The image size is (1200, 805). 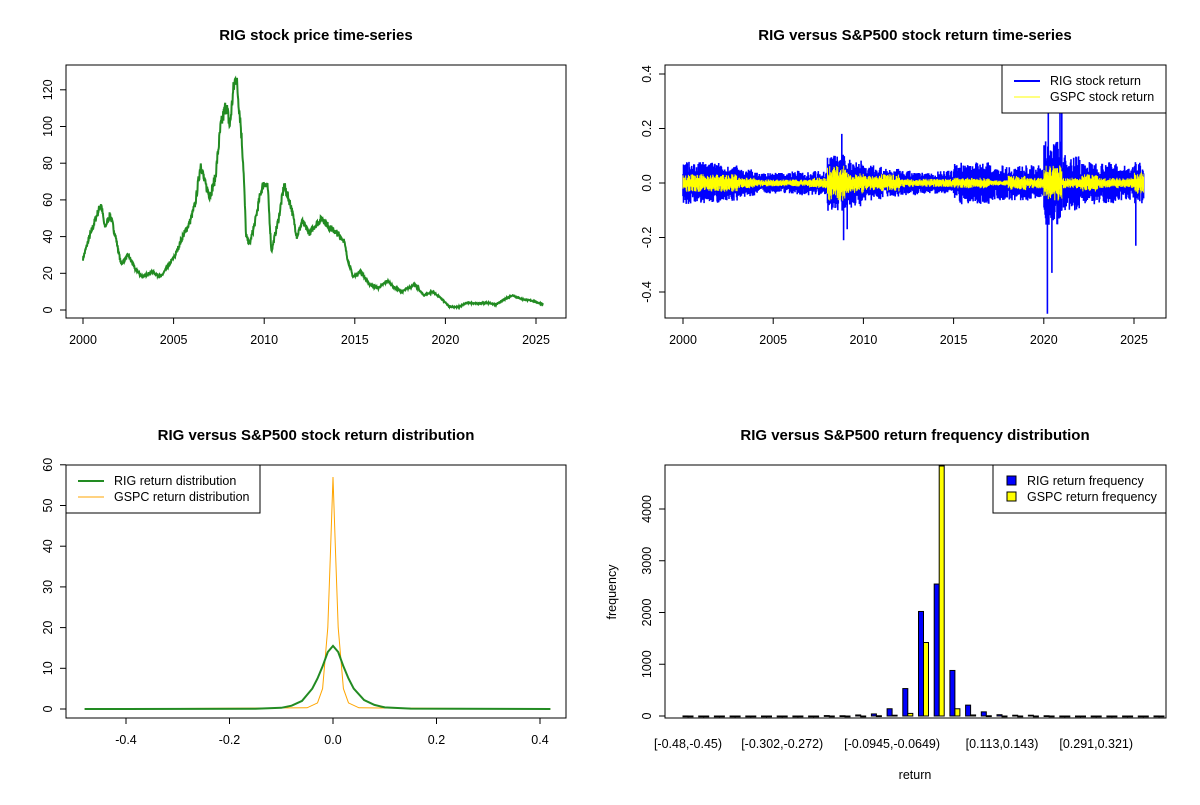 What do you see at coordinates (1011, 480) in the screenshot?
I see `legend-swatch-box` at bounding box center [1011, 480].